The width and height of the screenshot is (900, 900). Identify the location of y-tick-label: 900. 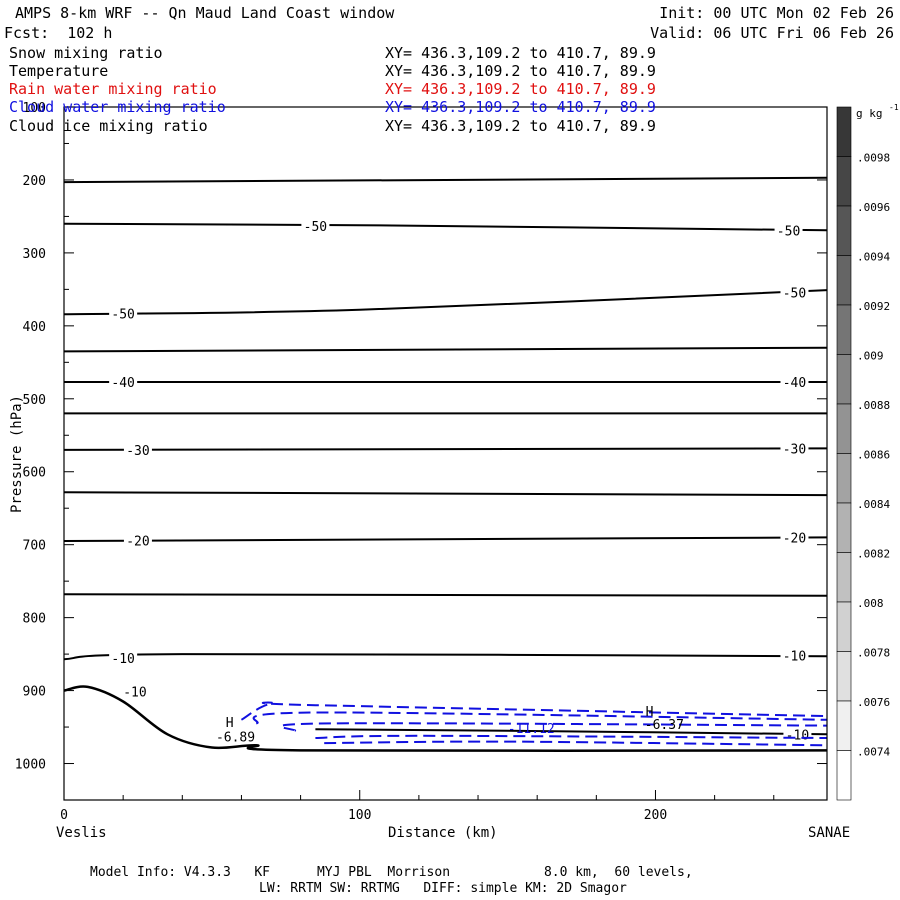
(34, 692).